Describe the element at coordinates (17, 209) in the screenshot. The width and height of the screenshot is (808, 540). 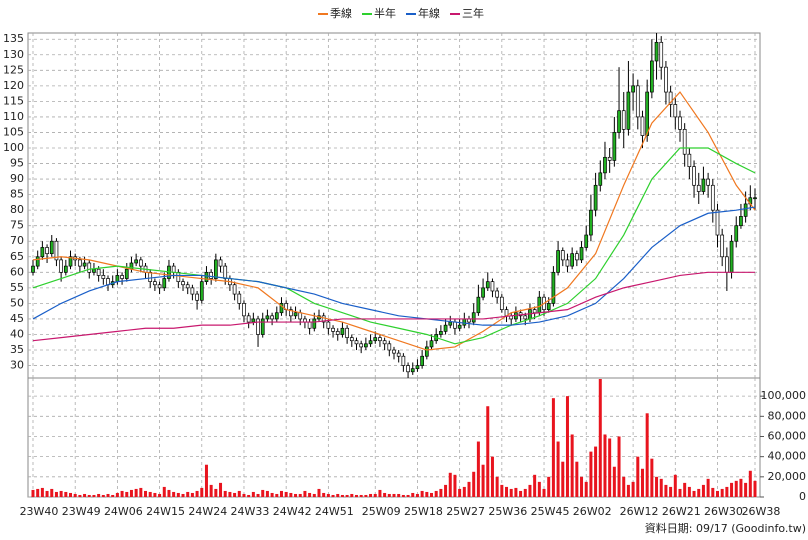
I see `y-tick-label: 80` at that location.